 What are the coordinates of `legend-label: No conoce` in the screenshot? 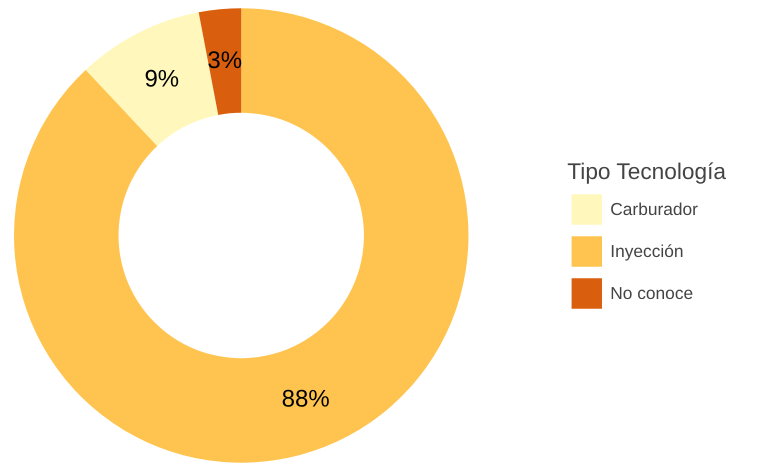 It's located at (652, 293).